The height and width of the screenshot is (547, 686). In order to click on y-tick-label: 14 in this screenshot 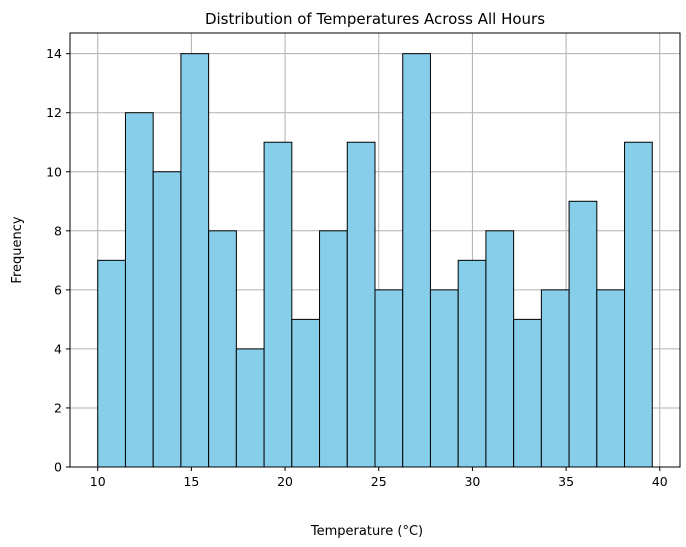, I will do `click(54, 53)`.